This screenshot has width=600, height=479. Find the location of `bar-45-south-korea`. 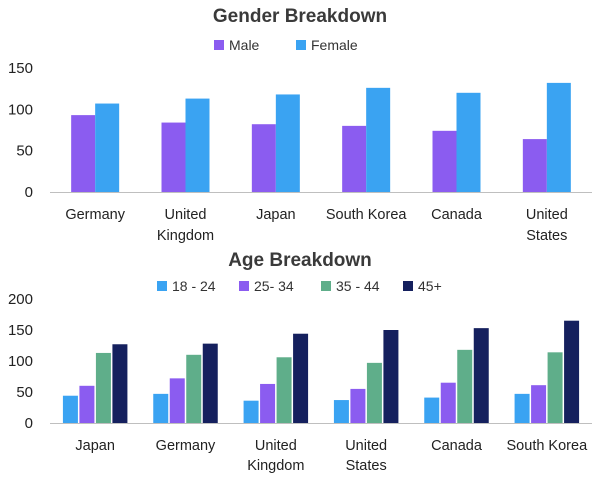

bar-45-south-korea is located at coordinates (572, 371).